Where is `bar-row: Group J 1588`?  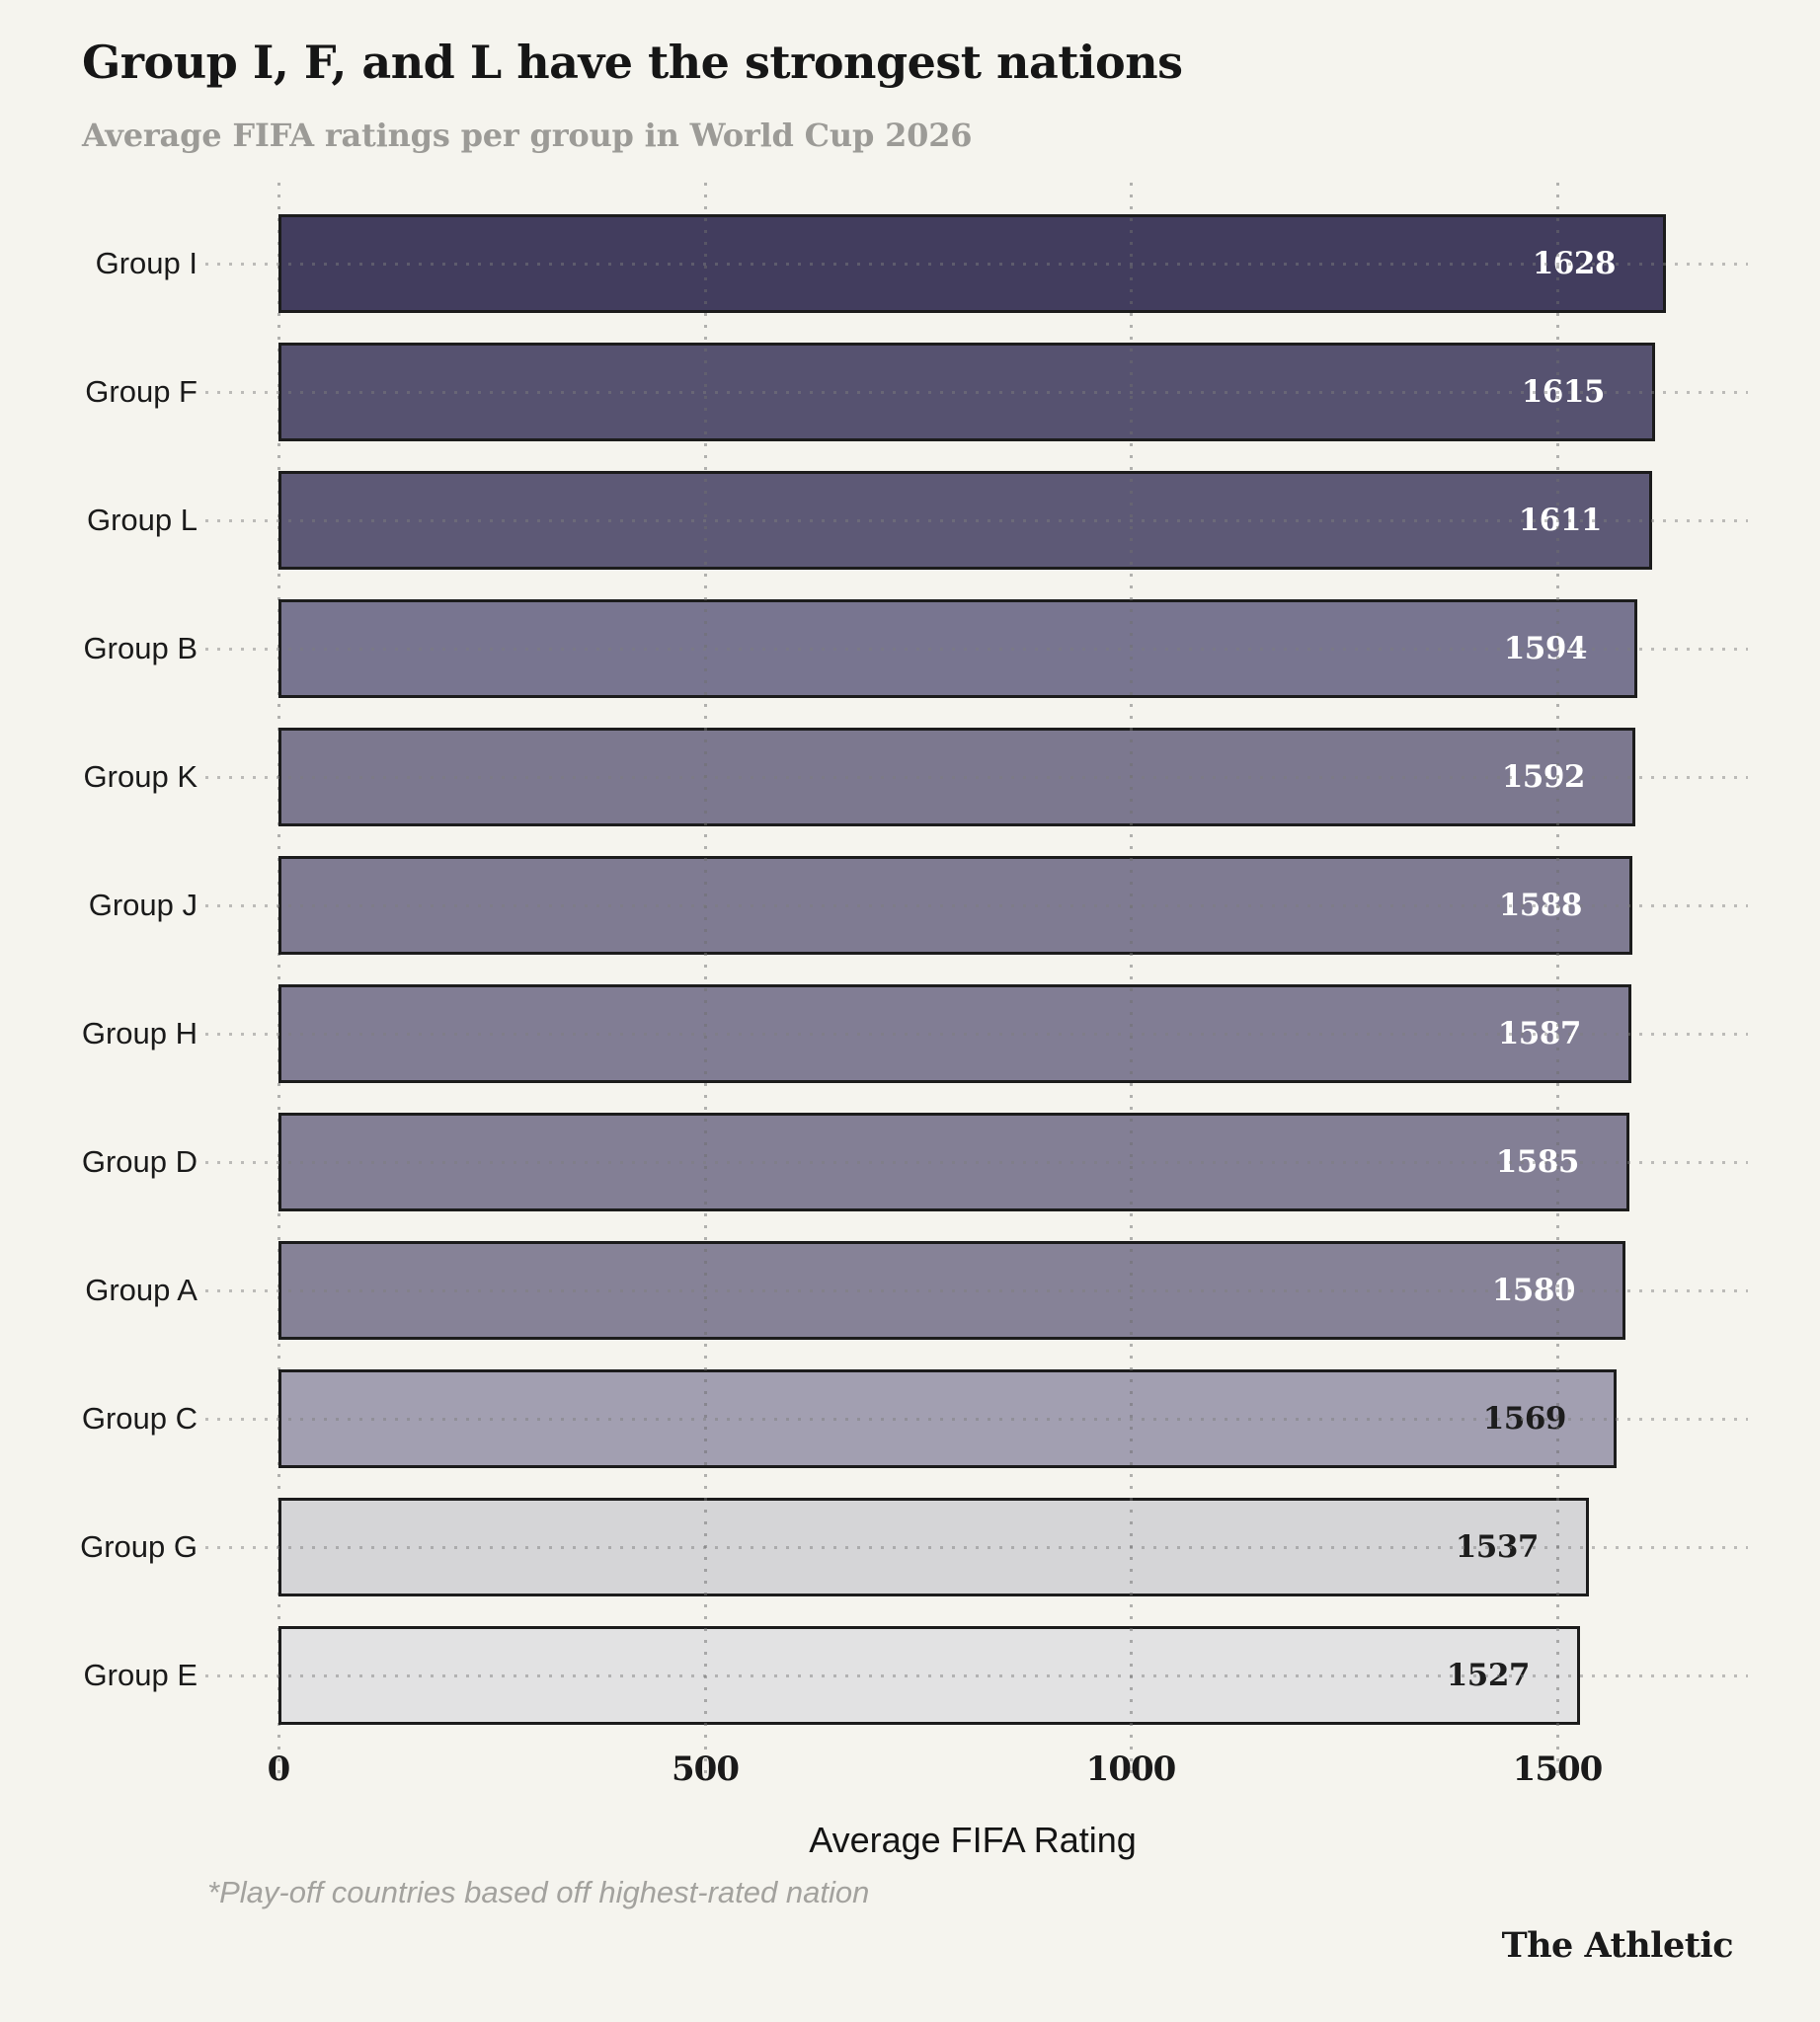 bar-row: Group J 1588 is located at coordinates (910, 905).